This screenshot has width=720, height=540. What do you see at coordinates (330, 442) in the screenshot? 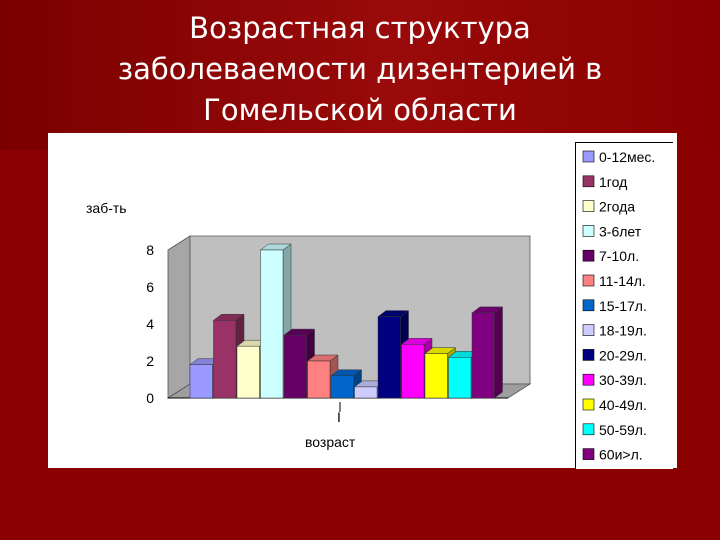
I see `x-axis-label: возраст` at bounding box center [330, 442].